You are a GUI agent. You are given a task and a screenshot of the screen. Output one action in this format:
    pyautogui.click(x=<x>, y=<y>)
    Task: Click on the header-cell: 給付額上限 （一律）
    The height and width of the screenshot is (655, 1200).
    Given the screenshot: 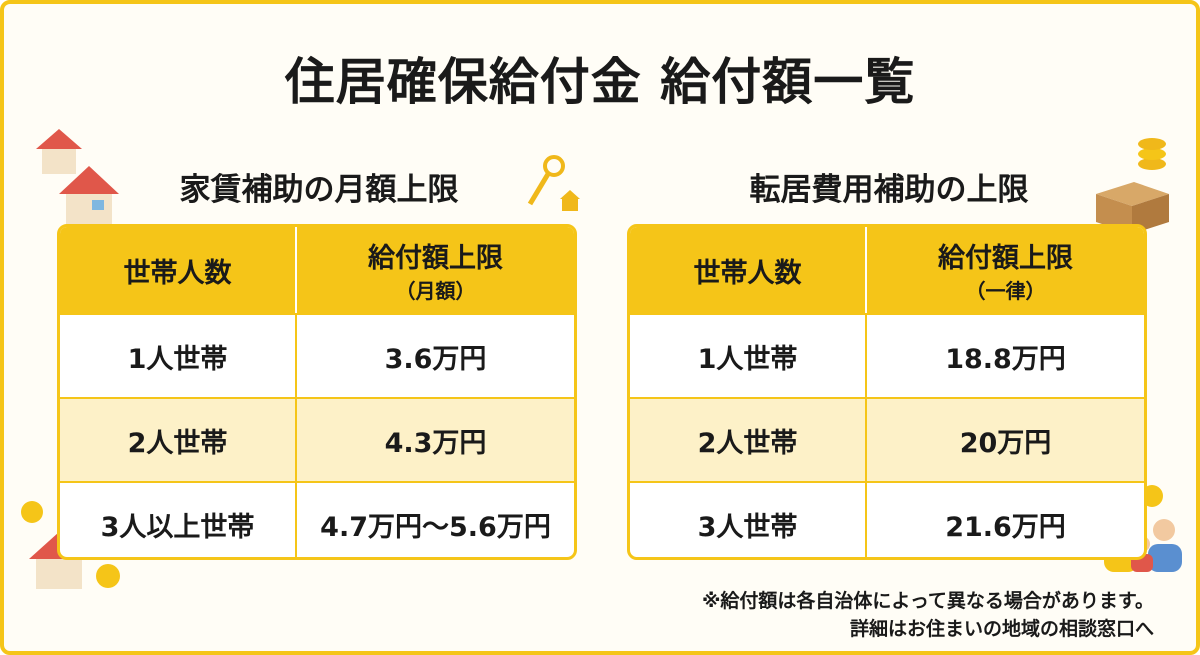 What is the action you would take?
    pyautogui.click(x=1005, y=270)
    